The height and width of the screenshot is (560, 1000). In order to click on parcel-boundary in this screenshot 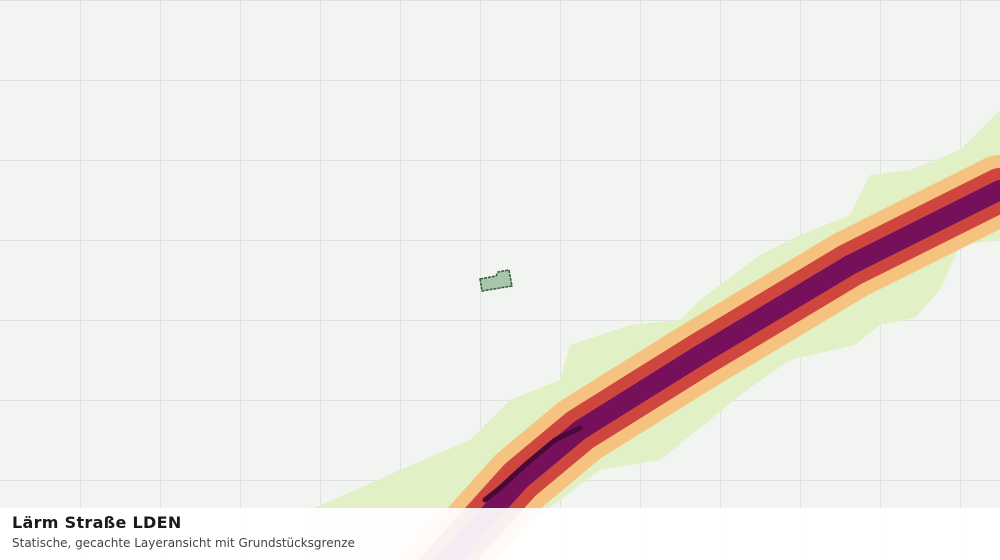, I will do `click(496, 280)`.